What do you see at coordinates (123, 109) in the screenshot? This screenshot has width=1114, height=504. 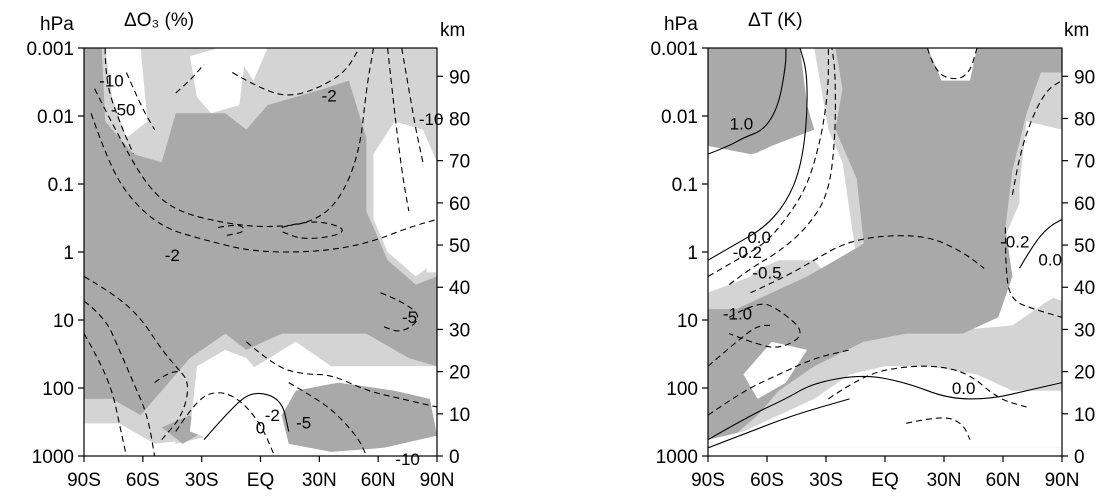 I see `ozone-contour-label: -50` at bounding box center [123, 109].